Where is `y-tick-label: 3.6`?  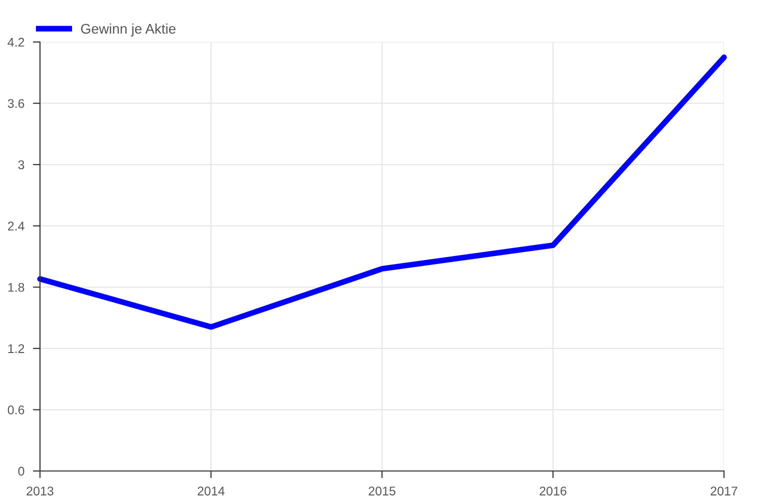
y-tick-label: 3.6 is located at coordinates (16, 103).